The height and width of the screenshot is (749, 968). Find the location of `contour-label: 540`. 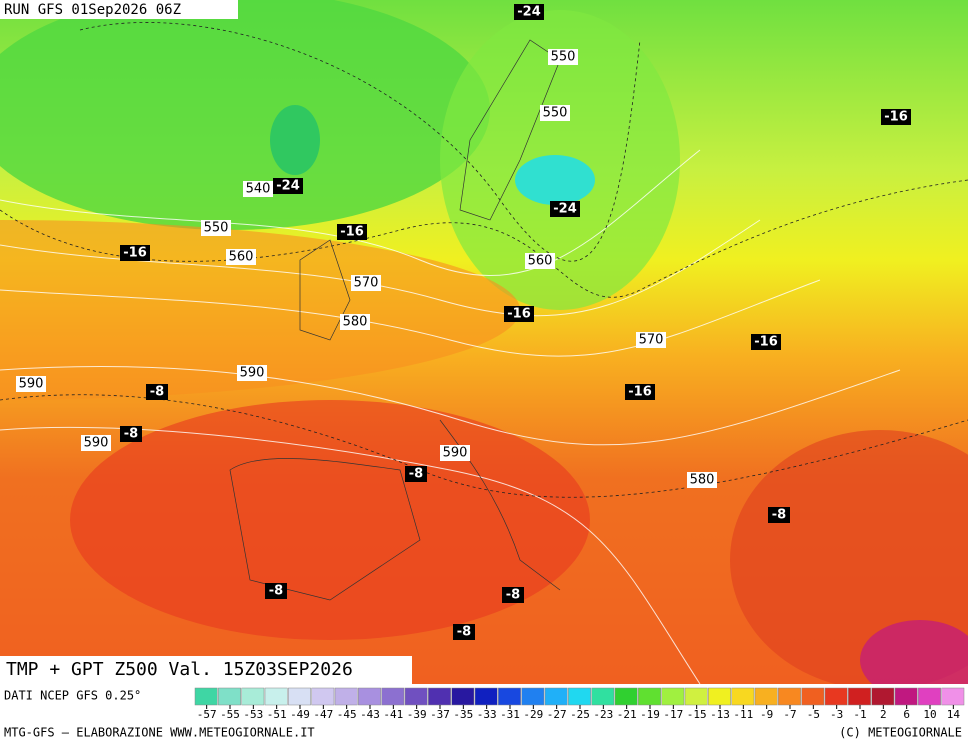

contour-label: 540 is located at coordinates (258, 189).